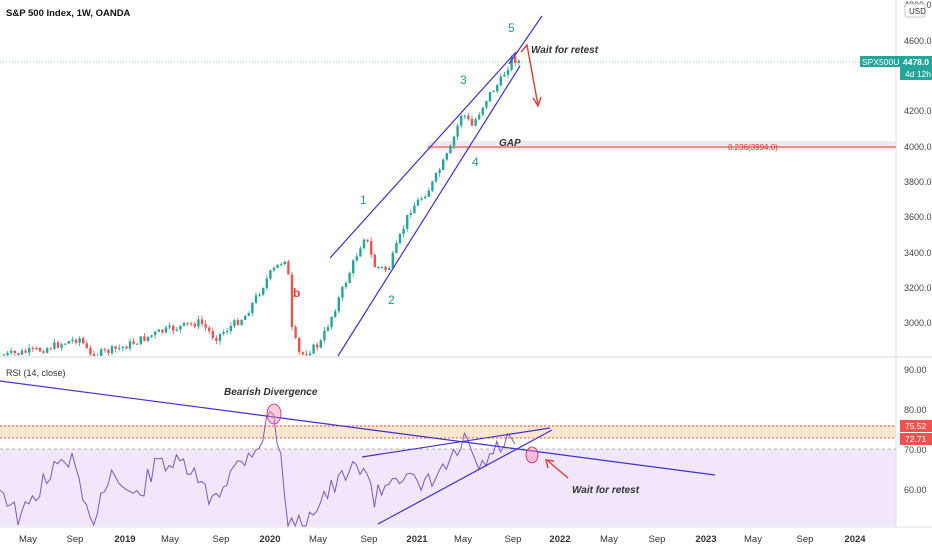 The image size is (932, 550). I want to click on currency-box, so click(915, 10).